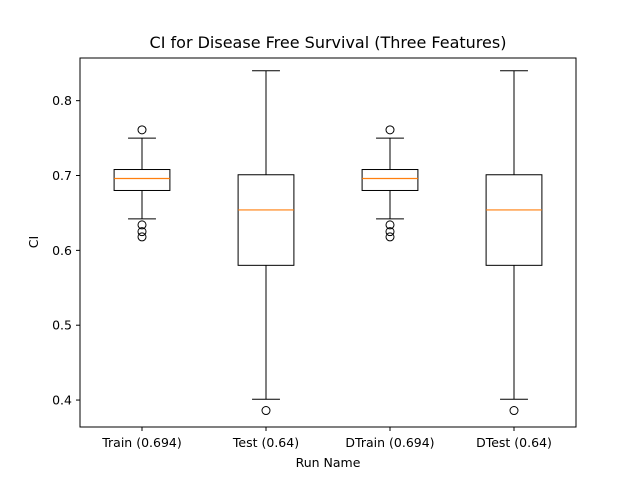  I want to click on y-tick-label: 0.7, so click(62, 175).